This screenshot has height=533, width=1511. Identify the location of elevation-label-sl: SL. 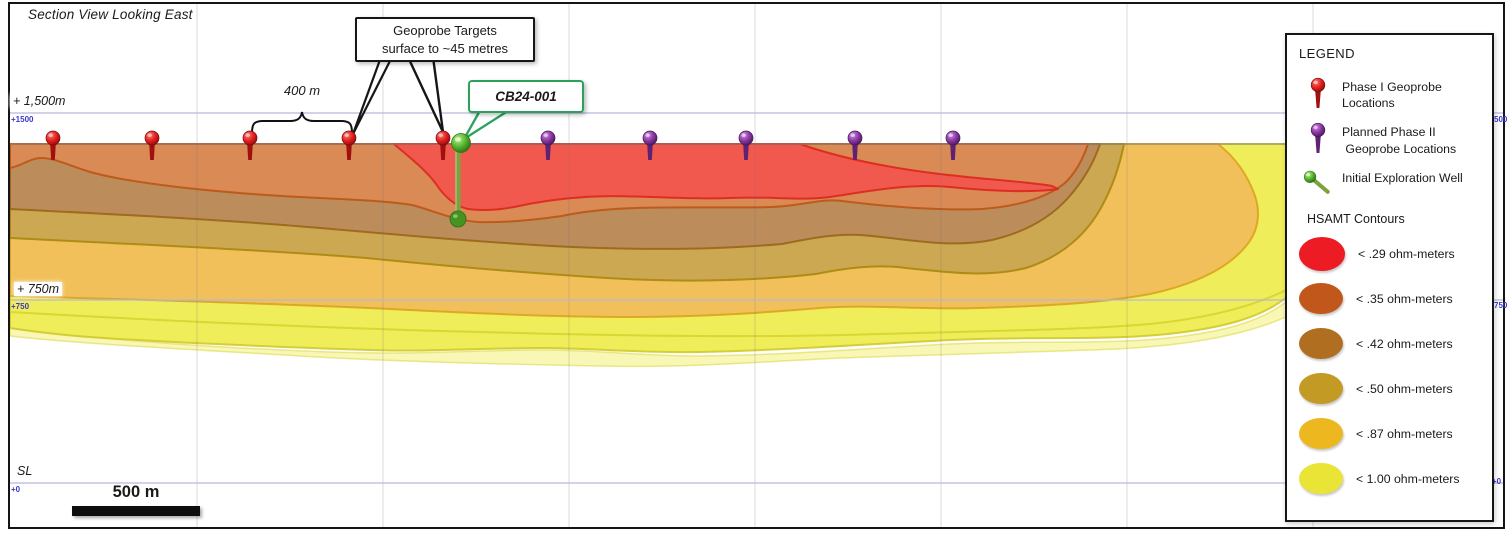
(25, 471).